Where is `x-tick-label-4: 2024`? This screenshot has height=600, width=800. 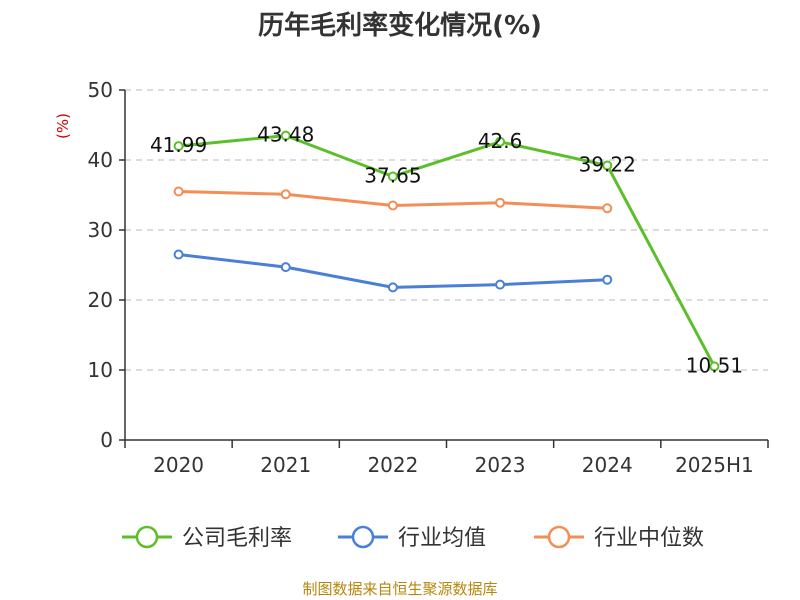
x-tick-label-4: 2024 is located at coordinates (607, 465).